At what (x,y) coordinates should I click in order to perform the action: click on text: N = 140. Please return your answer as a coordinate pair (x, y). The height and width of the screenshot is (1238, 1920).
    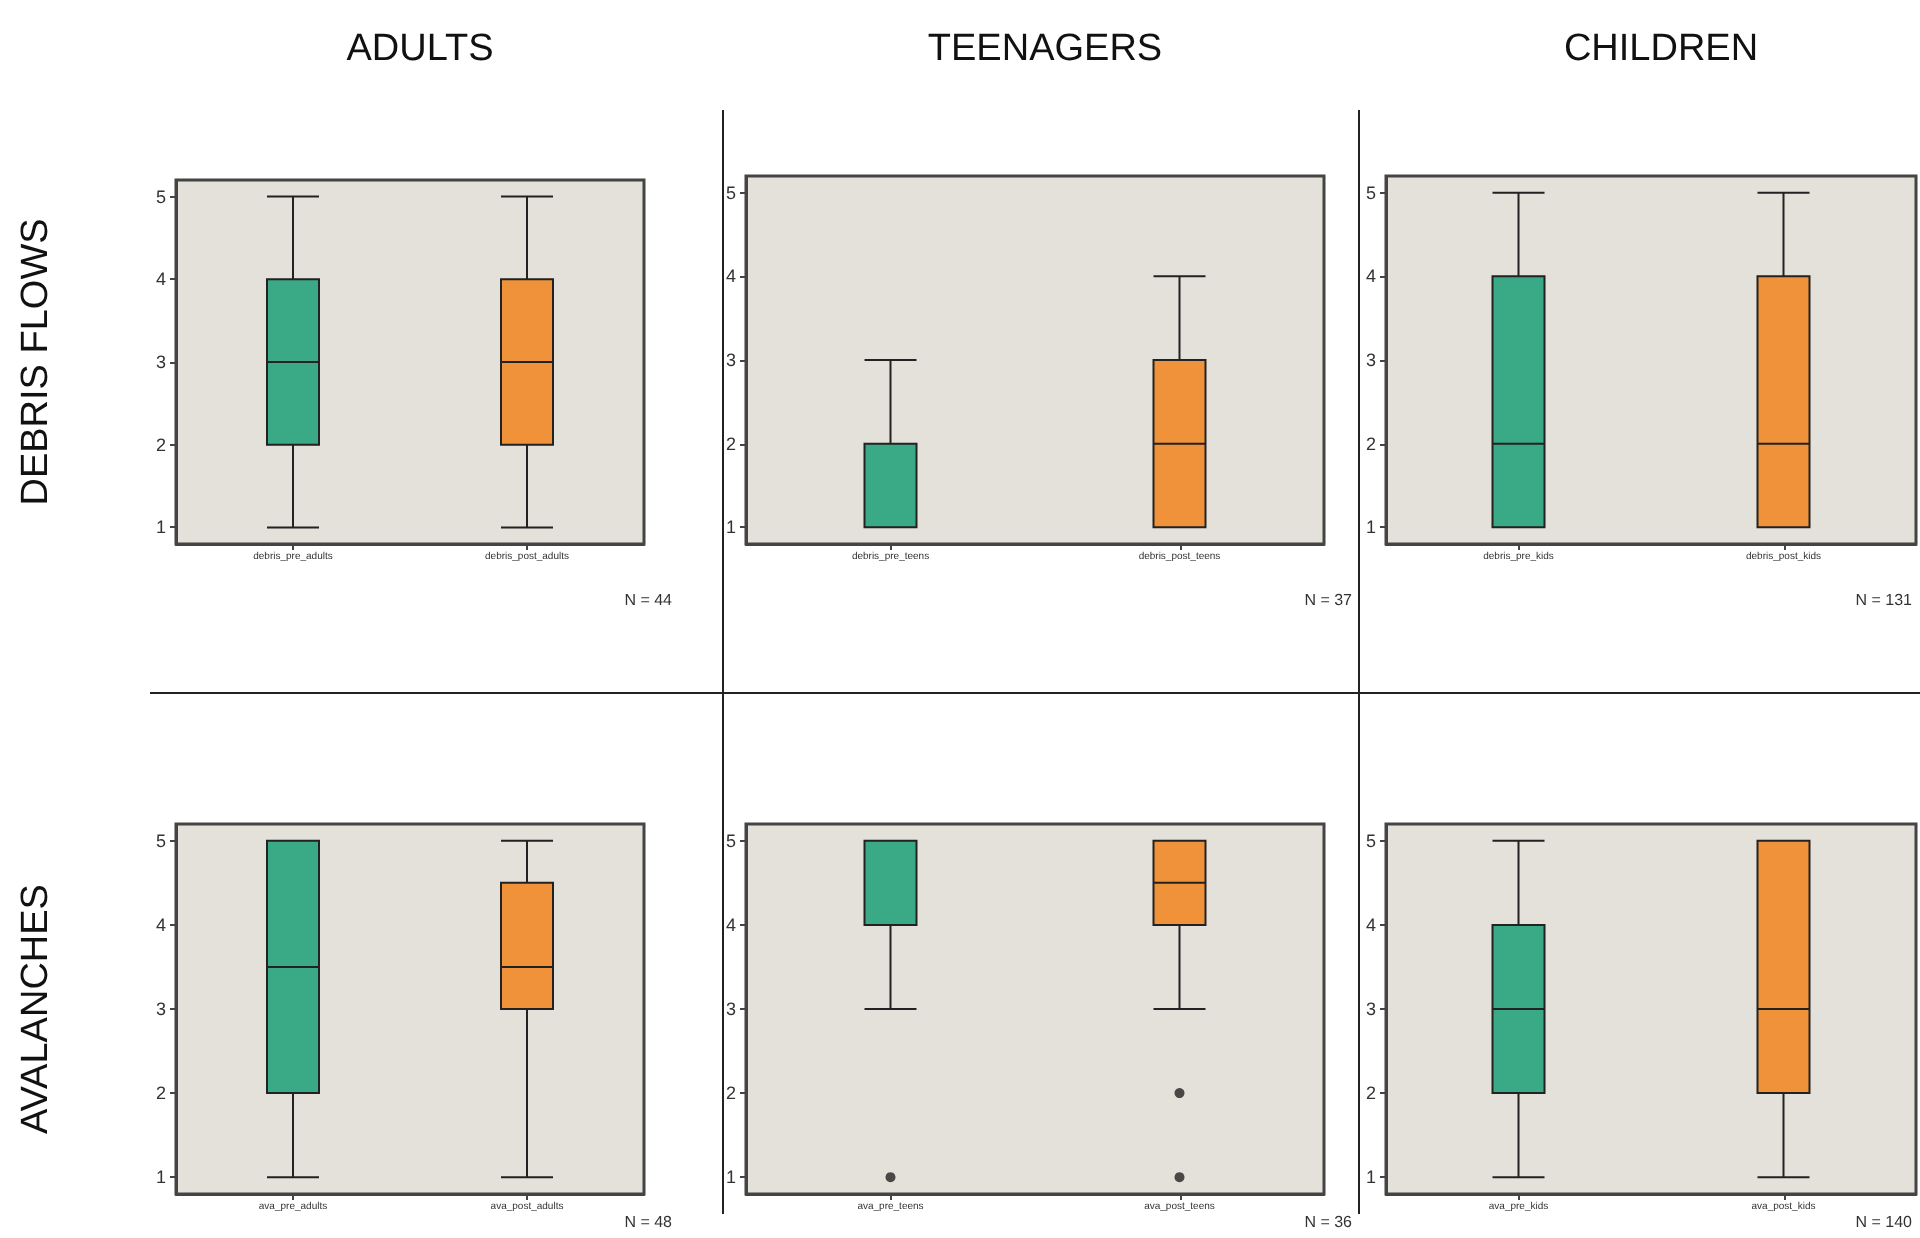
    Looking at the image, I should click on (1884, 1222).